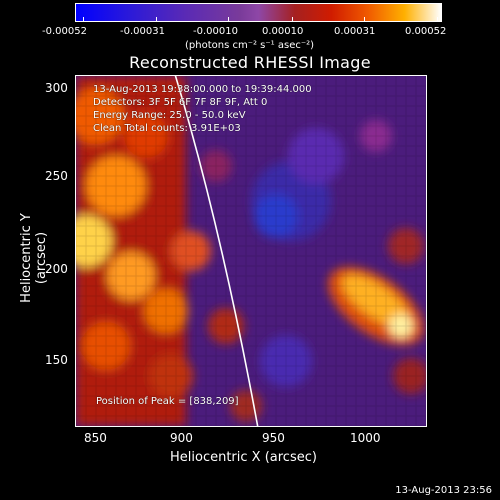  Describe the element at coordinates (258, 12) in the screenshot. I see `colorbar` at that location.